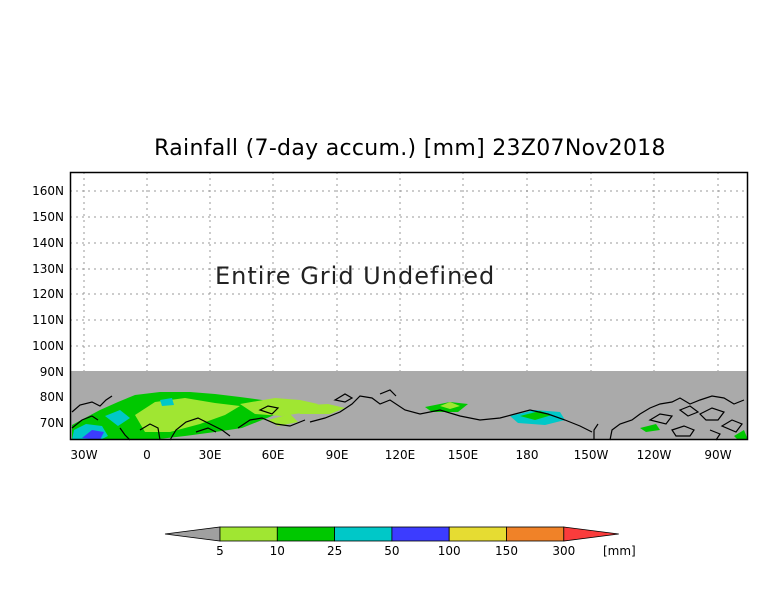  I want to click on lat-label: 70N, so click(52, 423).